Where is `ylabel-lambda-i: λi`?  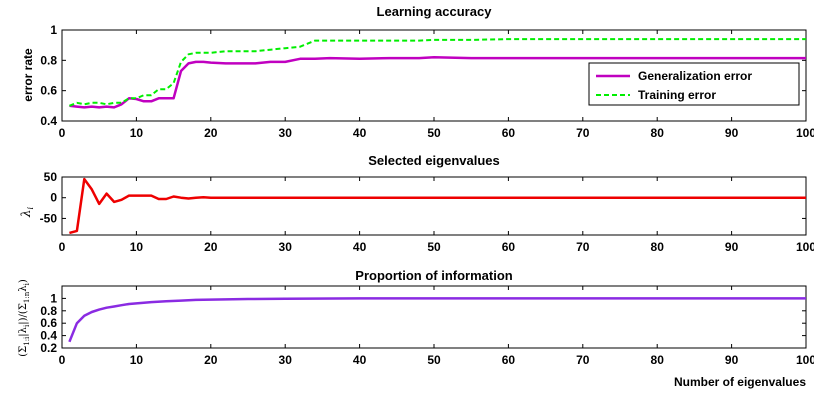
ylabel-lambda-i: λi is located at coordinates (27, 212).